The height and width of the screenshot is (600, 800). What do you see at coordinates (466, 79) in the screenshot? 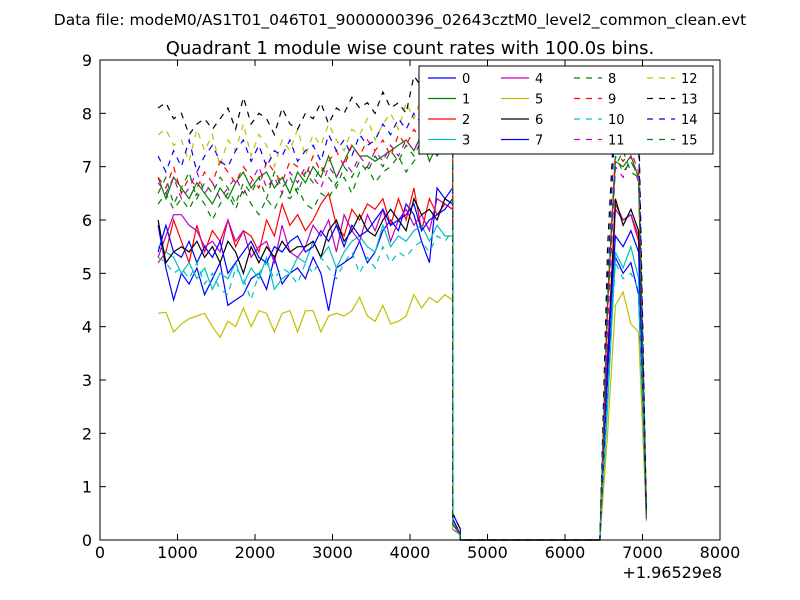
I see `legend-label-0: 0` at bounding box center [466, 79].